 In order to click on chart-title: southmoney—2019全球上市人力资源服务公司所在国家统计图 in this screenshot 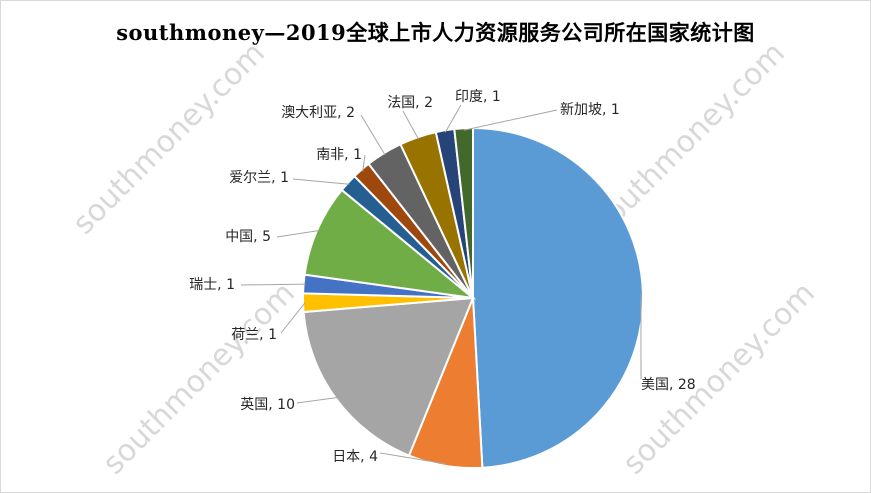, I will do `click(435, 32)`.